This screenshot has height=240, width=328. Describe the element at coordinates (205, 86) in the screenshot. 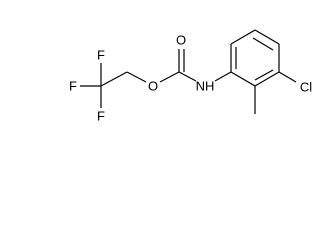

I see `atom-label: NH` at that location.